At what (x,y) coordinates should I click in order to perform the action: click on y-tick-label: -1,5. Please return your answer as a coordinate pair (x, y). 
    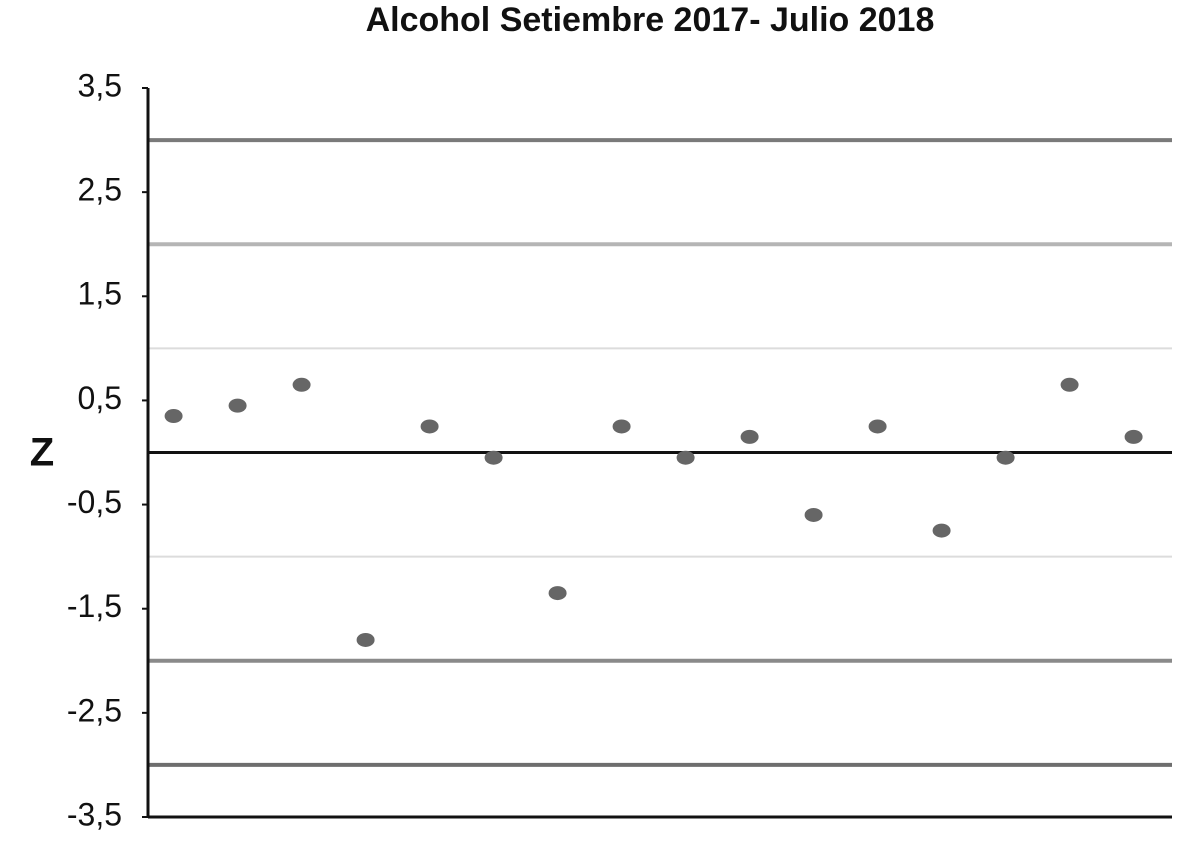
    Looking at the image, I should click on (94, 606).